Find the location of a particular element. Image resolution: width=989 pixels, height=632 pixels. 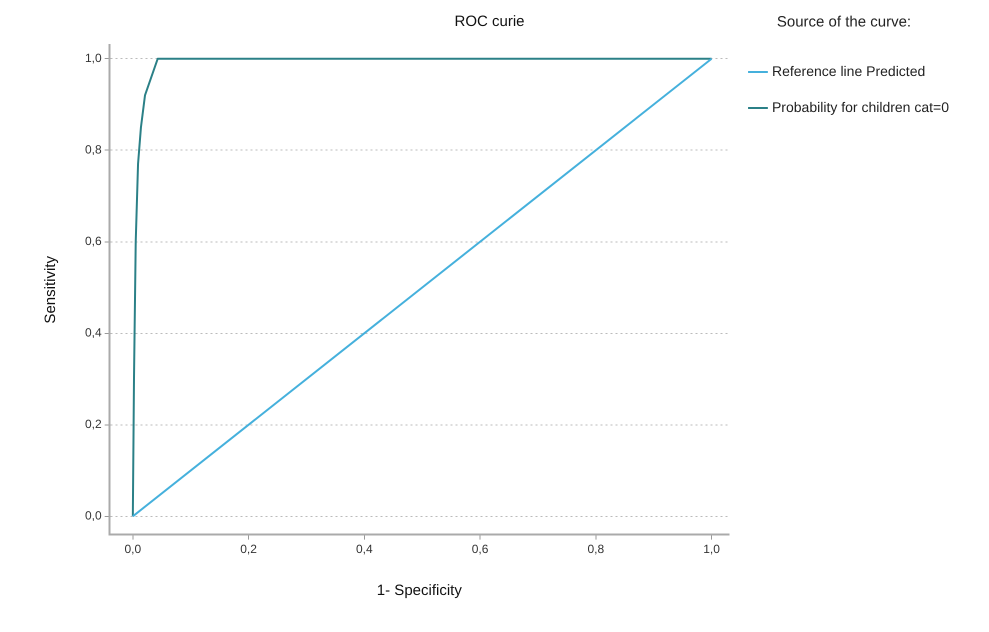

y-tick-label: 0,6 is located at coordinates (93, 241).